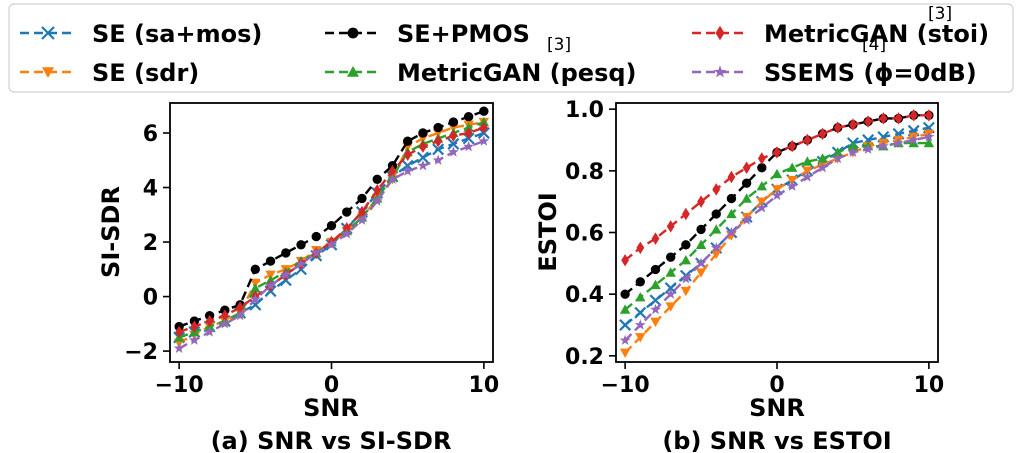 This screenshot has height=453, width=1017. I want to click on legend-marker-triangle-up, so click(353, 71).